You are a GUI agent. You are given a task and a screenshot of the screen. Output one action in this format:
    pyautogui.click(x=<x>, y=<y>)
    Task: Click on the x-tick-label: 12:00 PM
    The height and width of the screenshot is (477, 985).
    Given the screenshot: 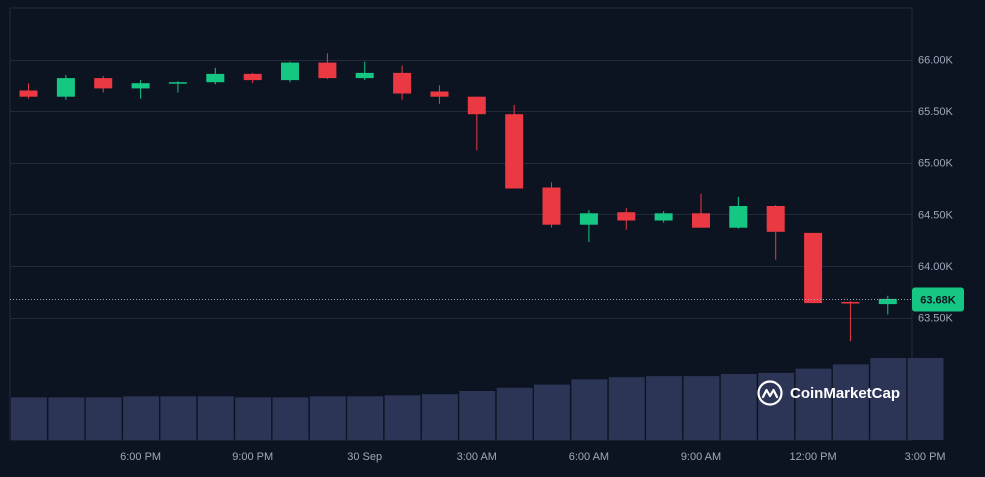 What is the action you would take?
    pyautogui.click(x=813, y=457)
    